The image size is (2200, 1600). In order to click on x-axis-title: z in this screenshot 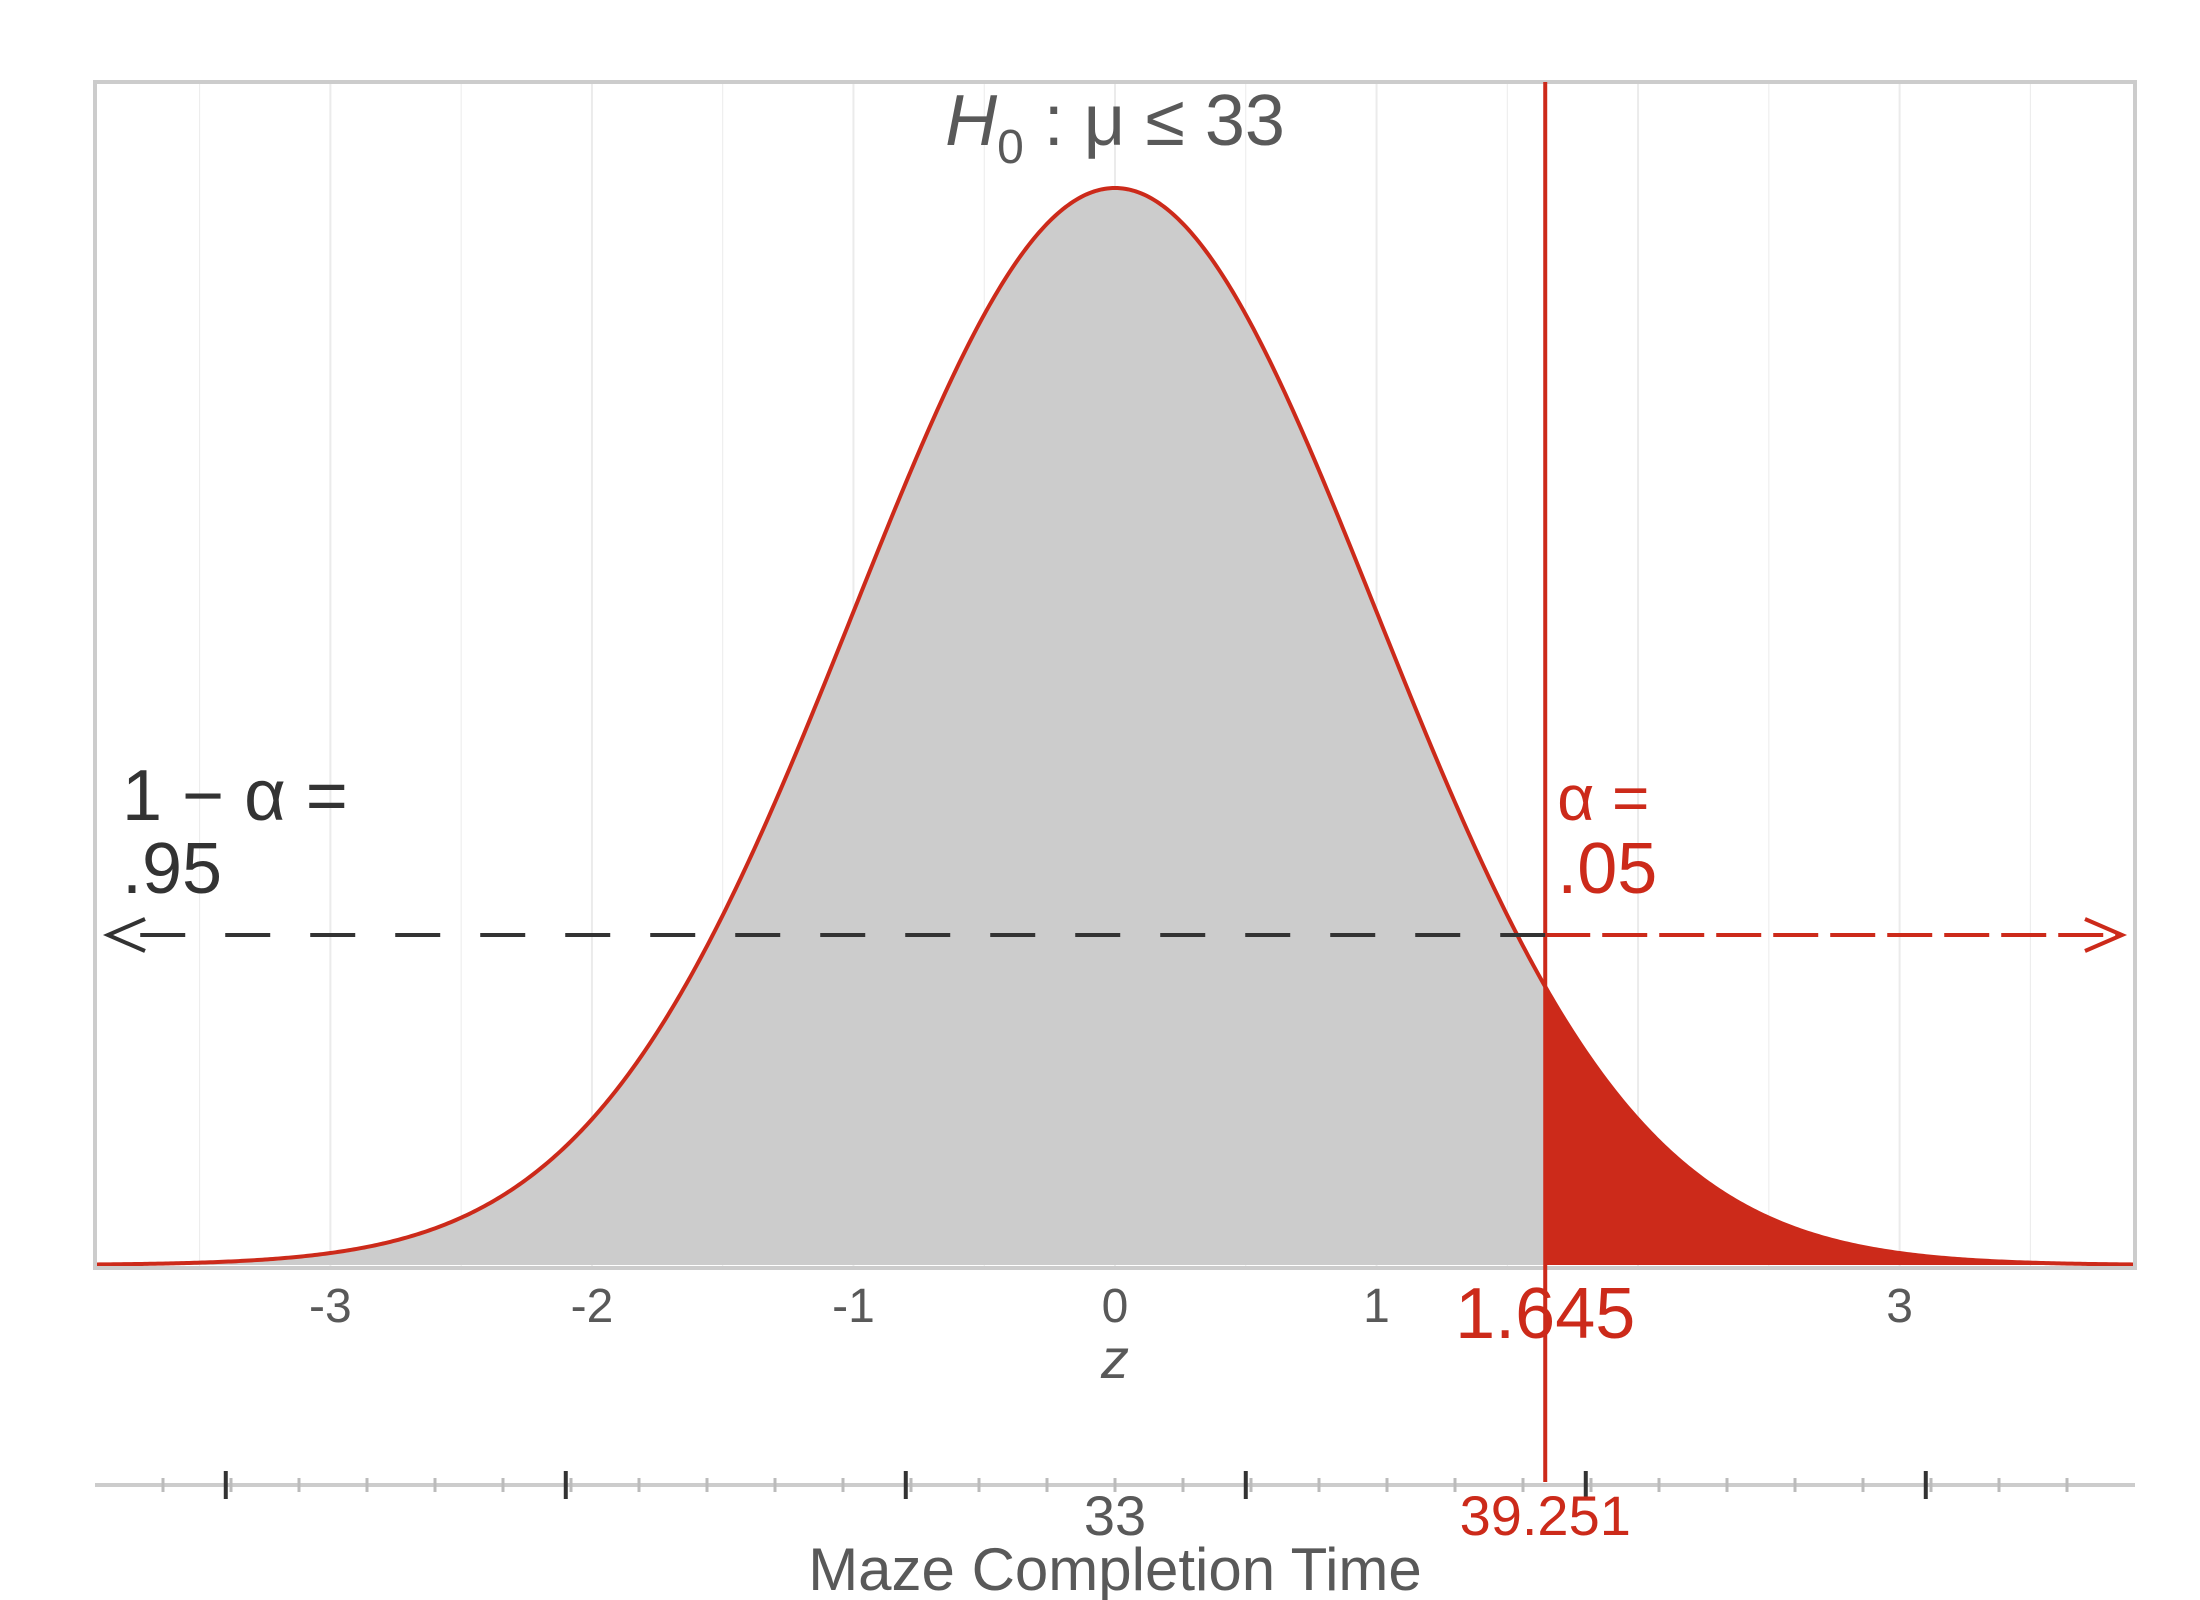, I will do `click(1114, 1358)`.